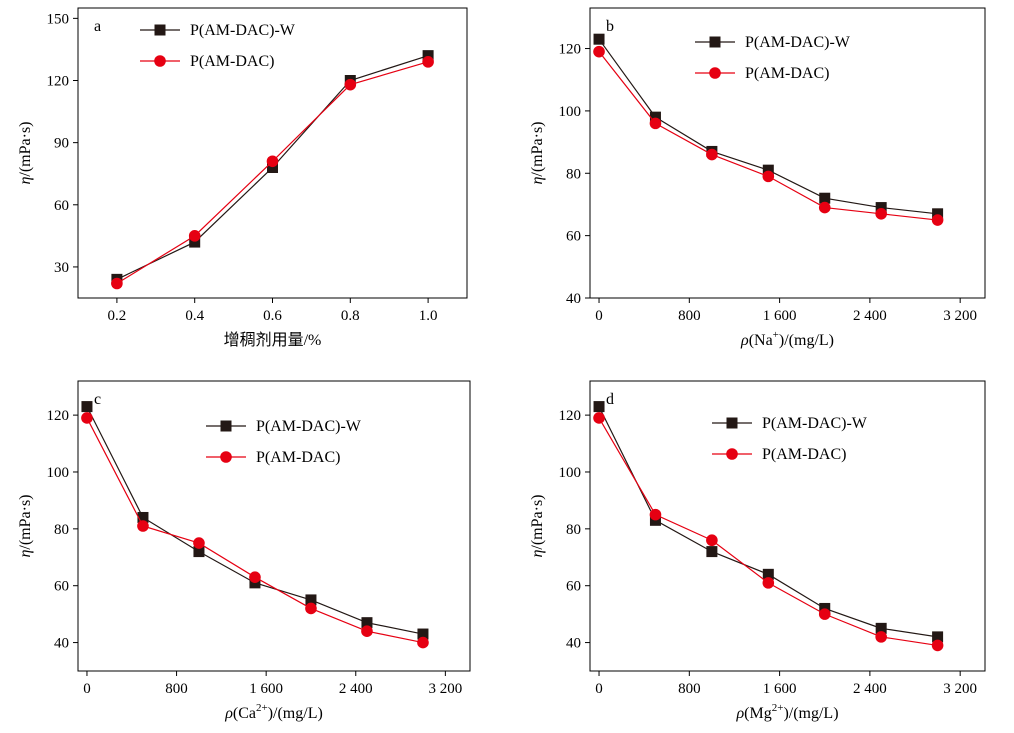 This screenshot has width=1014, height=733. What do you see at coordinates (428, 316) in the screenshot?
I see `x-tick-label: 1.0` at bounding box center [428, 316].